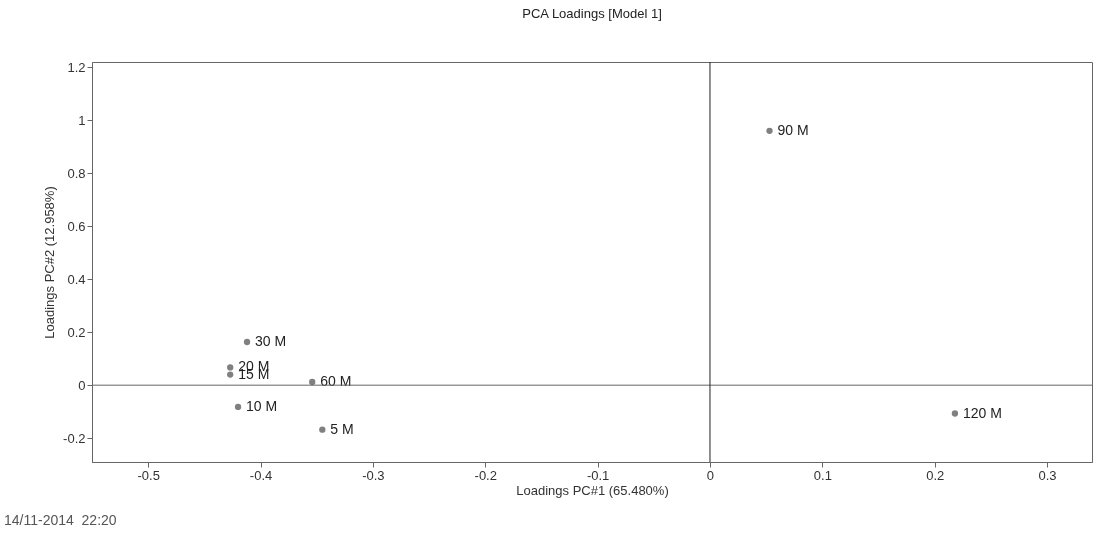 The image size is (1118, 538). I want to click on y-tick-label: 0.4, so click(76, 279).